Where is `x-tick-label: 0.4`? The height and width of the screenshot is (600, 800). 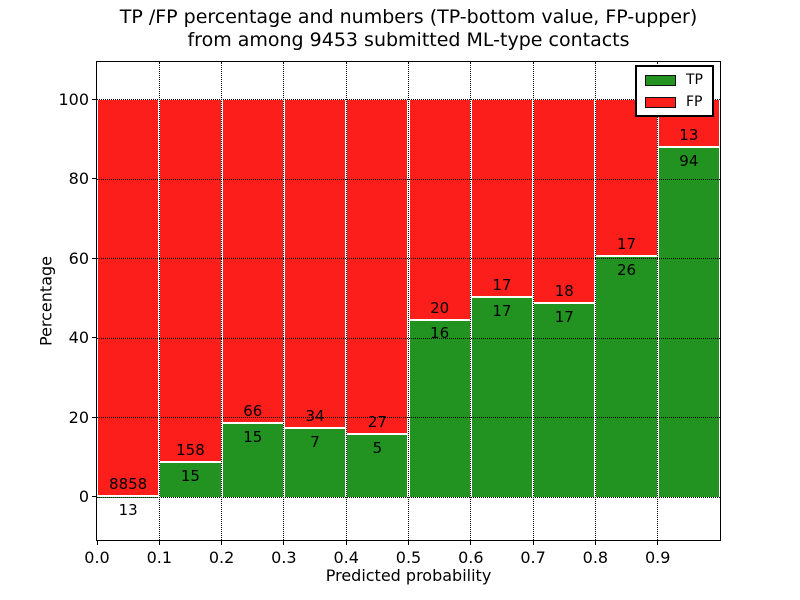
x-tick-label: 0.4 is located at coordinates (346, 557).